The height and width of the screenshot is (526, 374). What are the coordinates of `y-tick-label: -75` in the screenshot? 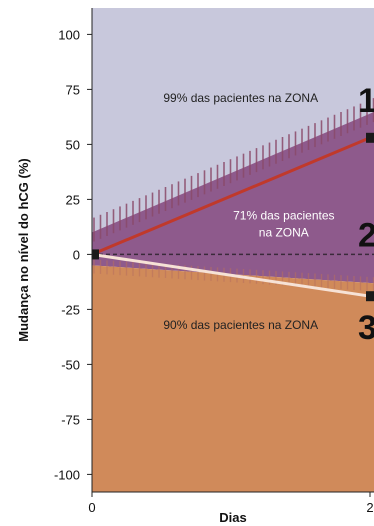 It's located at (70, 419).